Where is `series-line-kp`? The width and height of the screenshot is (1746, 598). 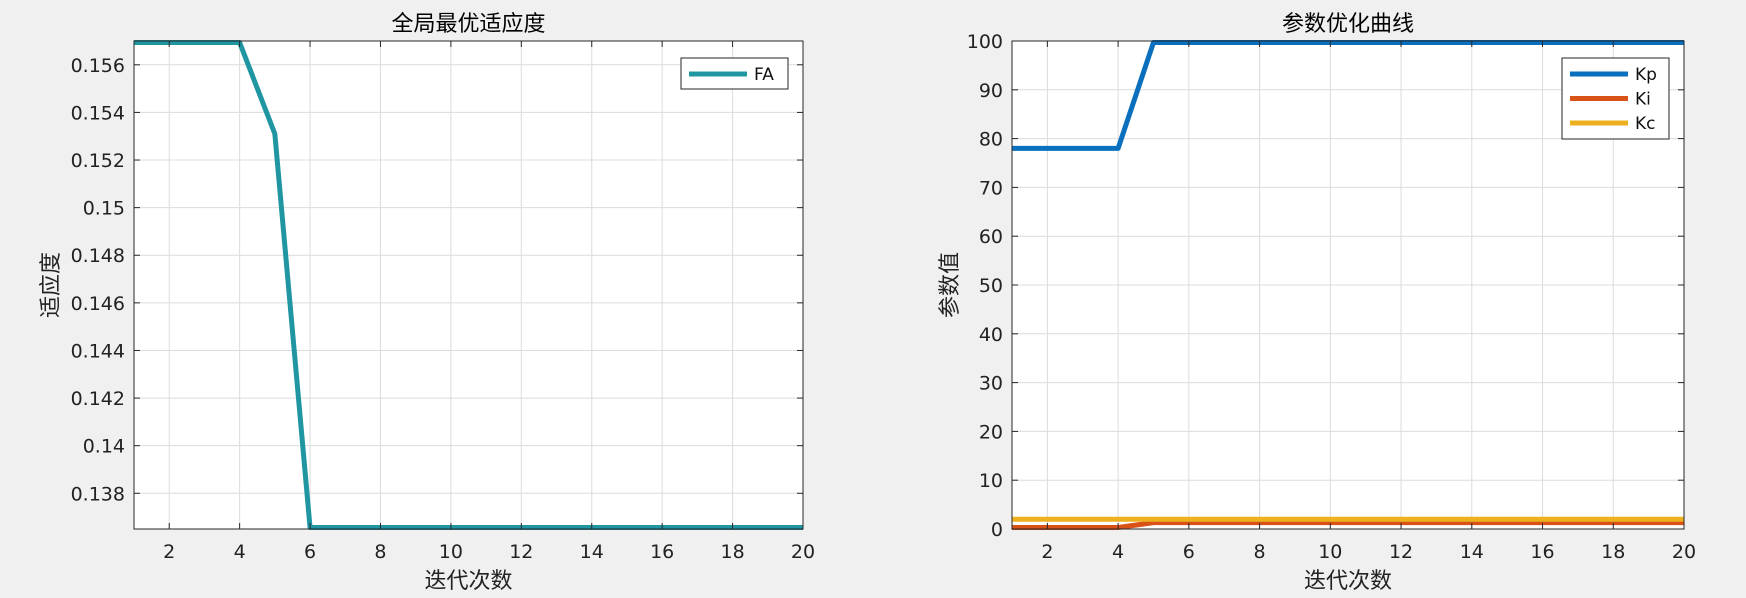
series-line-kp is located at coordinates (1348, 95).